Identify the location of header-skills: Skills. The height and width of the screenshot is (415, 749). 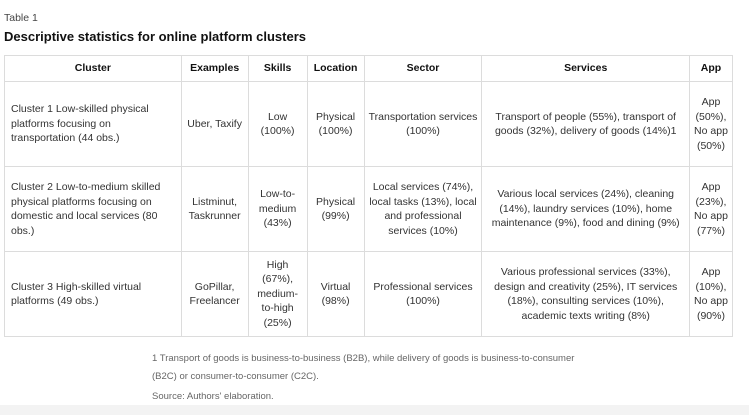
(277, 68).